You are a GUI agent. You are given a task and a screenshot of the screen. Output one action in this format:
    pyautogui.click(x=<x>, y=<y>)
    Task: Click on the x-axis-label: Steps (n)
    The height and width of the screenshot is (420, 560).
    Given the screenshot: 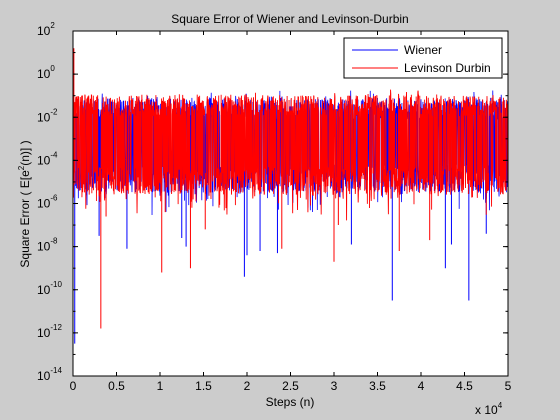 What is the action you would take?
    pyautogui.click(x=290, y=402)
    